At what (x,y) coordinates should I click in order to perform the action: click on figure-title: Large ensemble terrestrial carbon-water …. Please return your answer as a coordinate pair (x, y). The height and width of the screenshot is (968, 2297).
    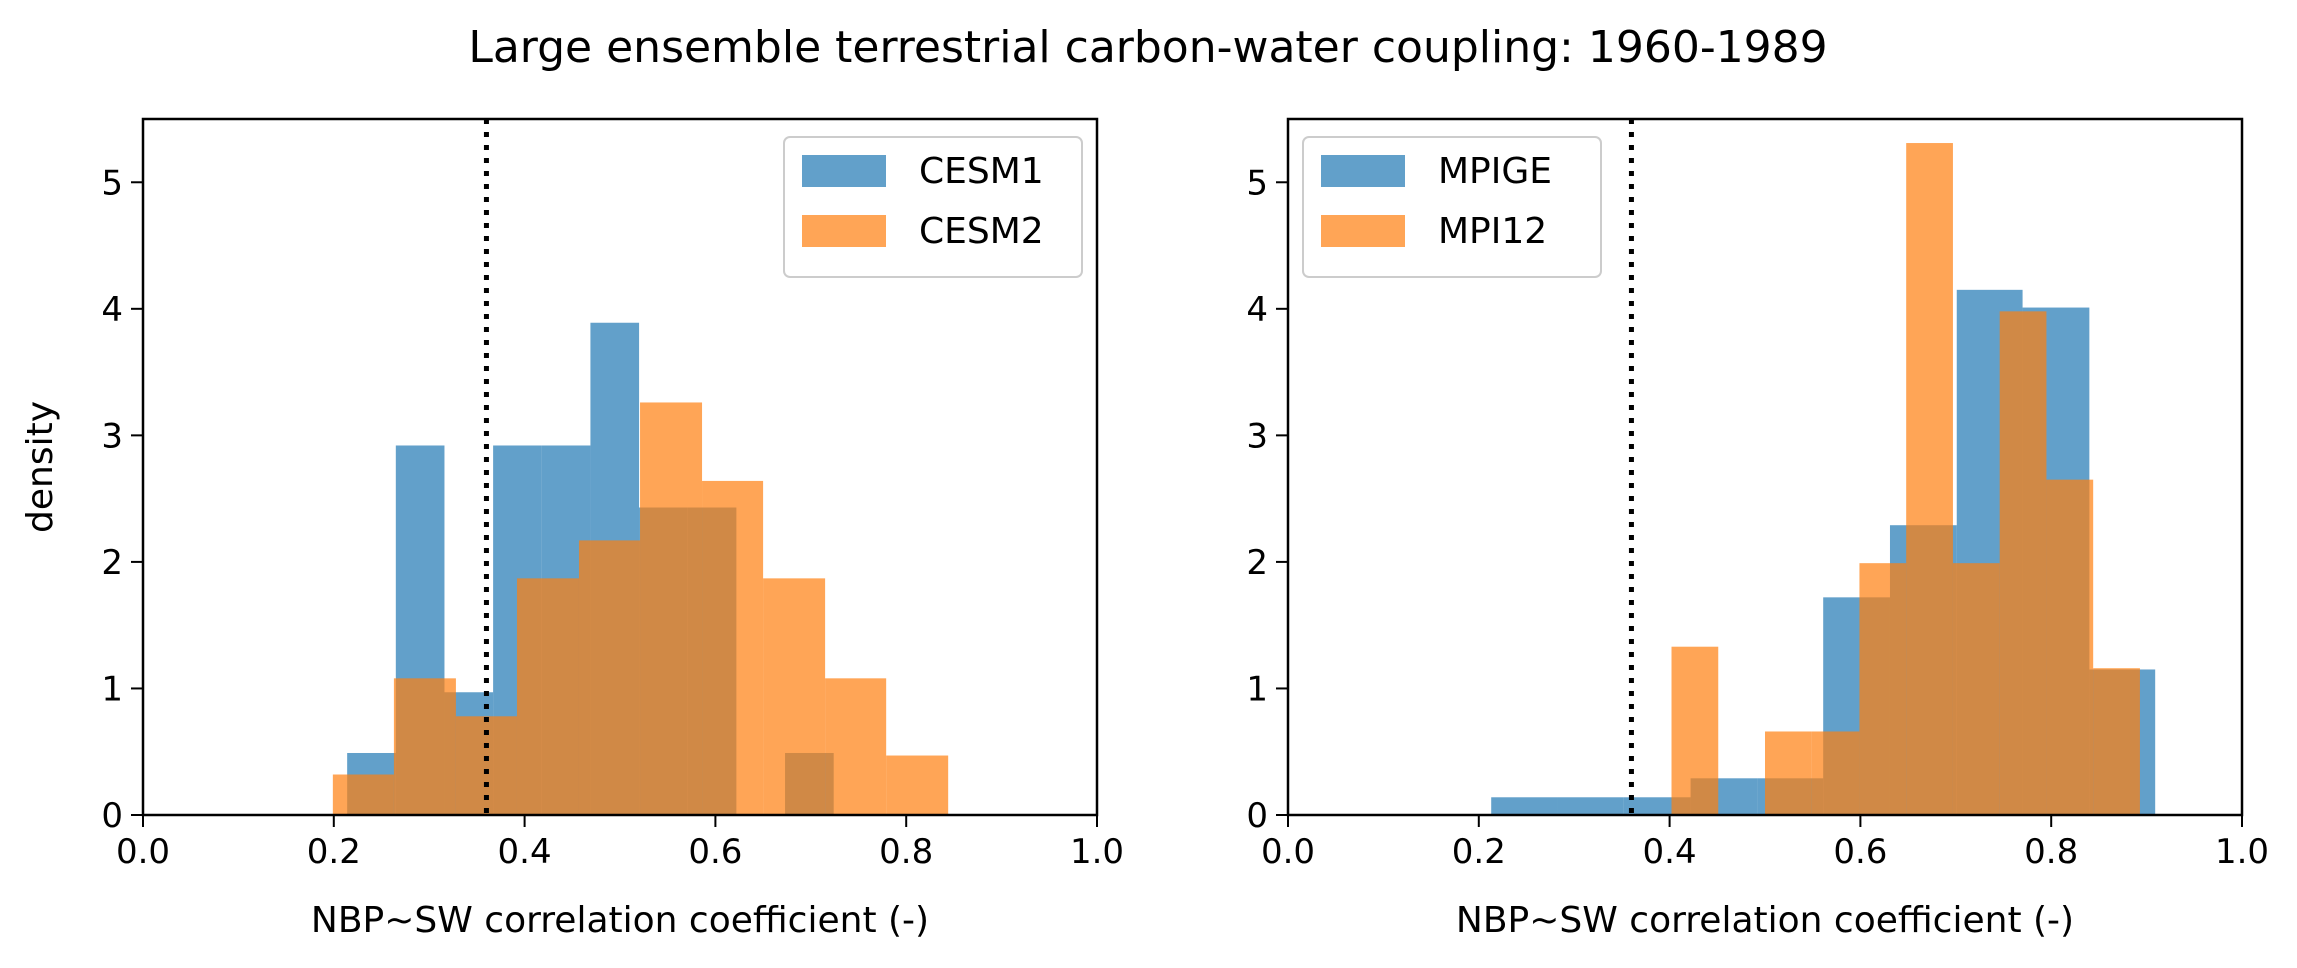
    Looking at the image, I should click on (1147, 47).